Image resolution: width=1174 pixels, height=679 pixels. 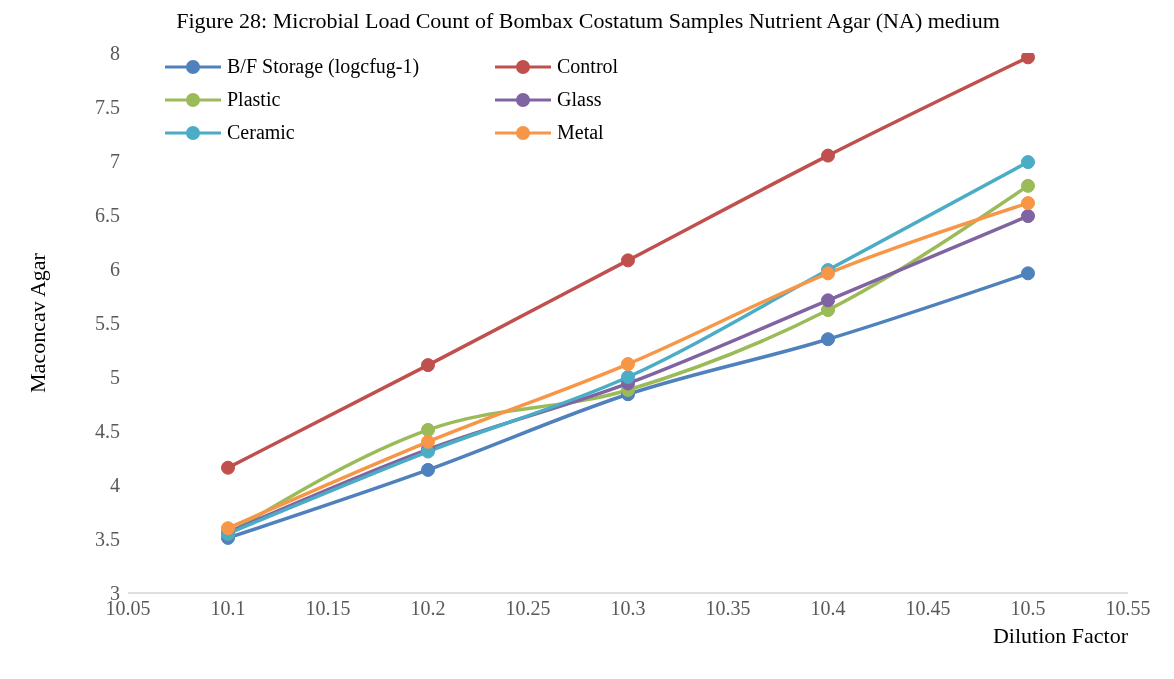 I want to click on legend-label: Glass, so click(x=579, y=99).